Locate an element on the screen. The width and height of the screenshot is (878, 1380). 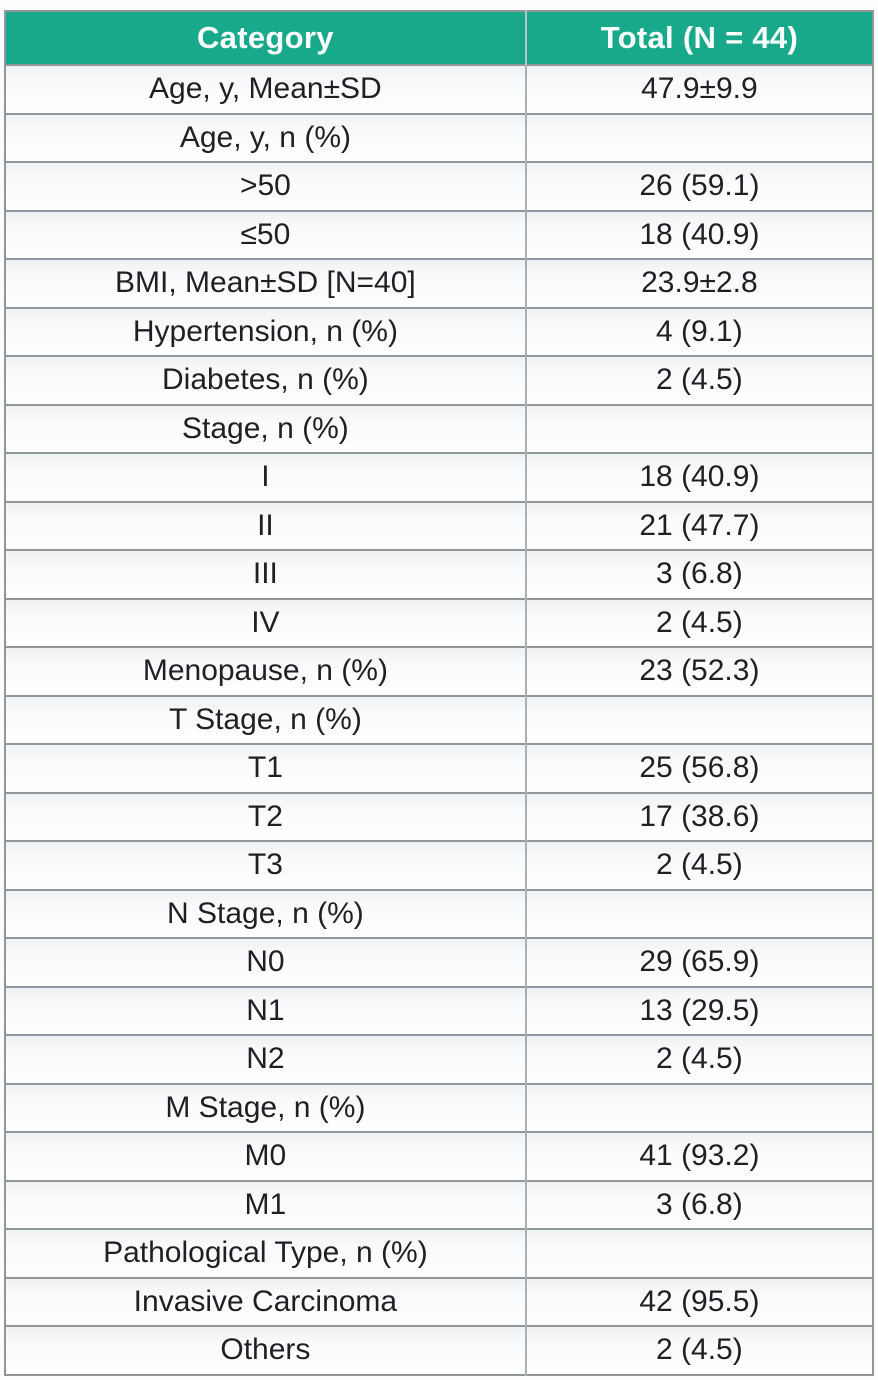
total-cell: 13 (29.5) is located at coordinates (698, 1010).